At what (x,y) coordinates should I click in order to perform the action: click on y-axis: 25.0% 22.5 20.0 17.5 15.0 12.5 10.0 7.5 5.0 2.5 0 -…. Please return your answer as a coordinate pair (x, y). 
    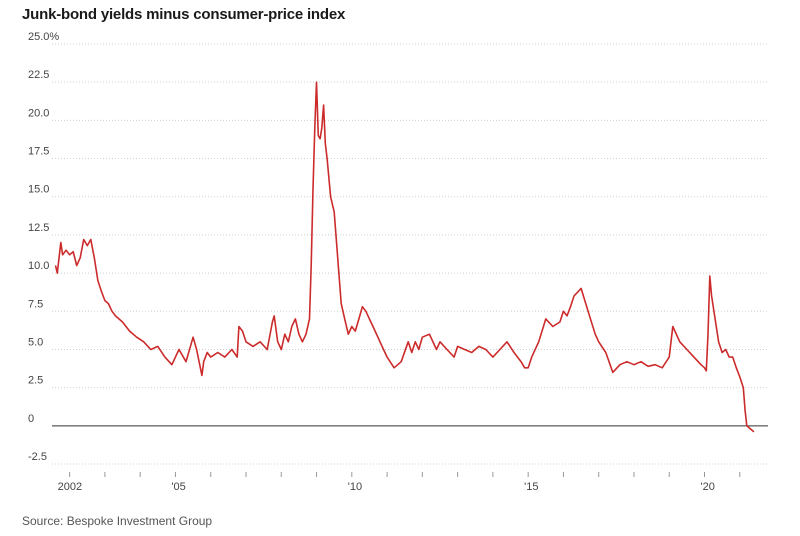
    Looking at the image, I should click on (43, 247).